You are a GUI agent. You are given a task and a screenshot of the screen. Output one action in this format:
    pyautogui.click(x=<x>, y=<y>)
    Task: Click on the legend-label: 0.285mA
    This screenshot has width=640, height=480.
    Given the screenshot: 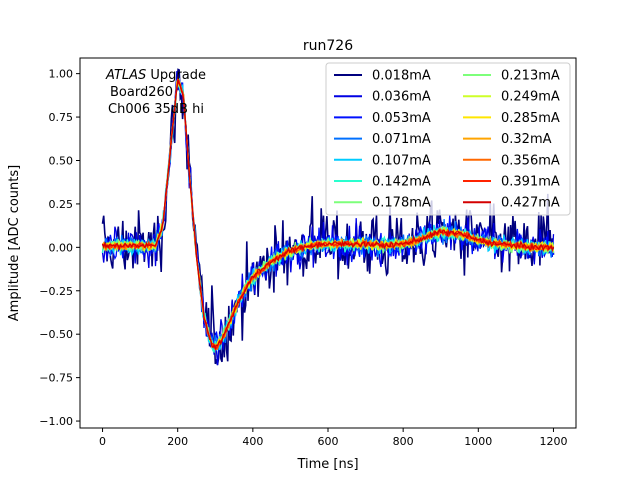 What is the action you would take?
    pyautogui.click(x=530, y=118)
    